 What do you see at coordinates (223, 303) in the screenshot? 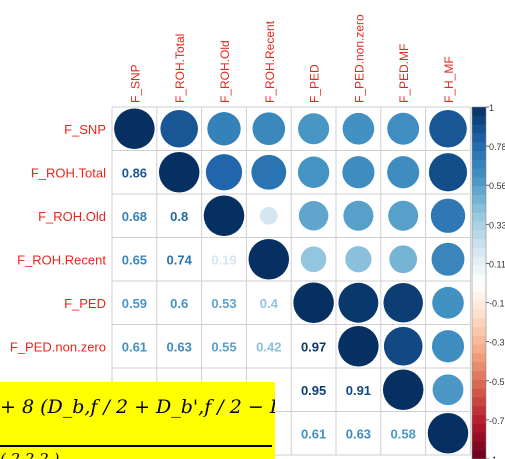
I see `correlation-value-label: 0.53` at bounding box center [223, 303].